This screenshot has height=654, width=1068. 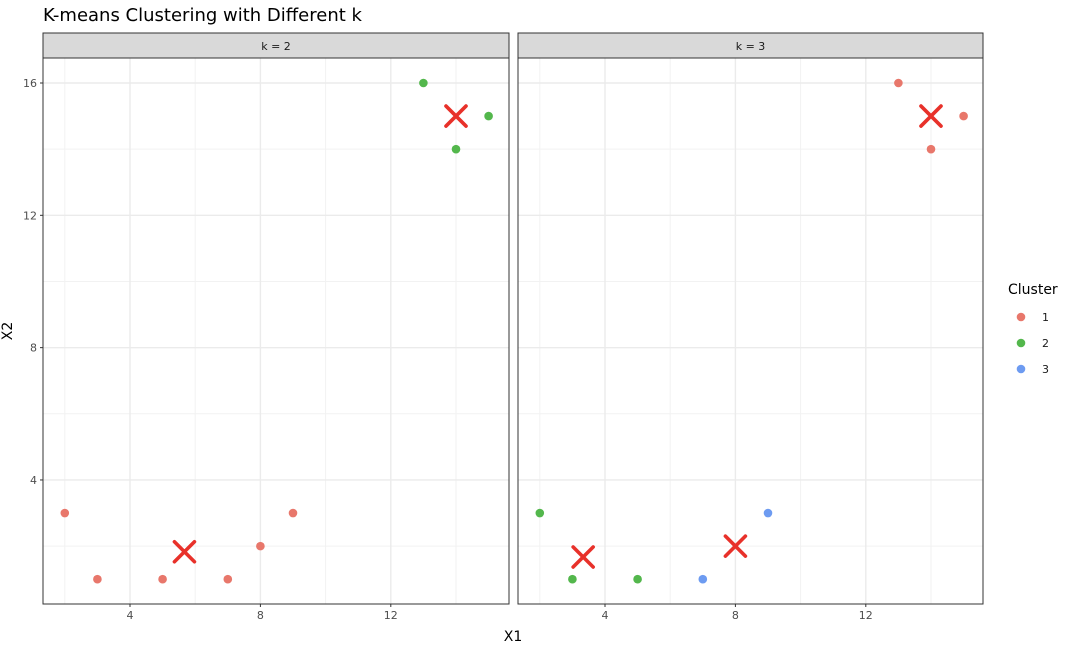 What do you see at coordinates (30, 215) in the screenshot?
I see `y-tick-label: 12` at bounding box center [30, 215].